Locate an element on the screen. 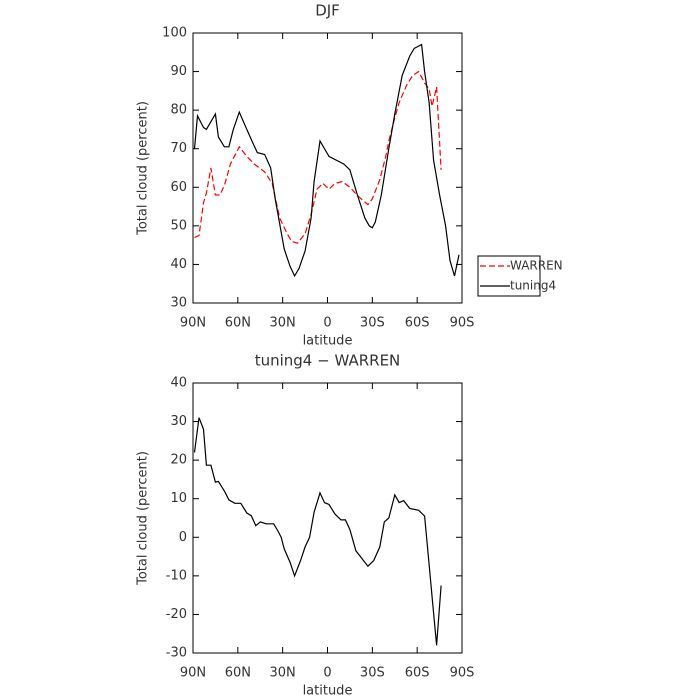  chart-title: DJF is located at coordinates (327, 11).